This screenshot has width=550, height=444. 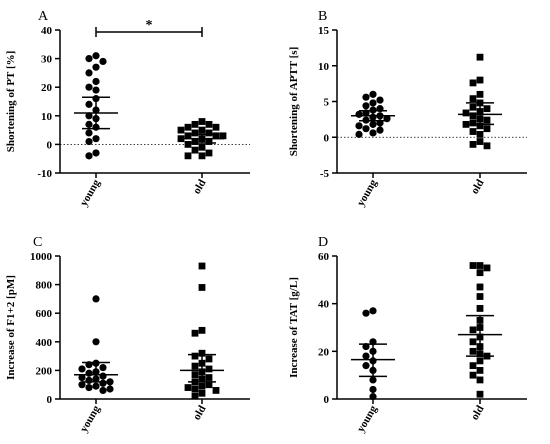 I want to click on panel-letter: D, so click(x=323, y=242).